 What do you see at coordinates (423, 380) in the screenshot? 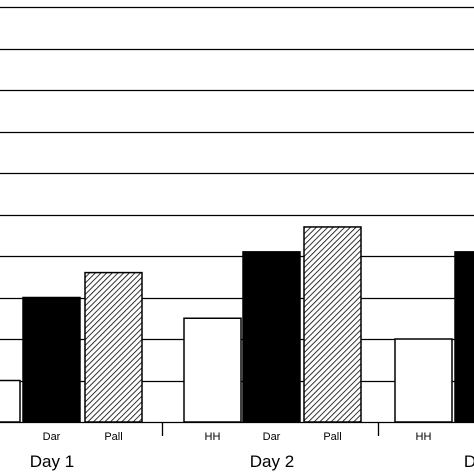
I see `bar-d-hh` at bounding box center [423, 380].